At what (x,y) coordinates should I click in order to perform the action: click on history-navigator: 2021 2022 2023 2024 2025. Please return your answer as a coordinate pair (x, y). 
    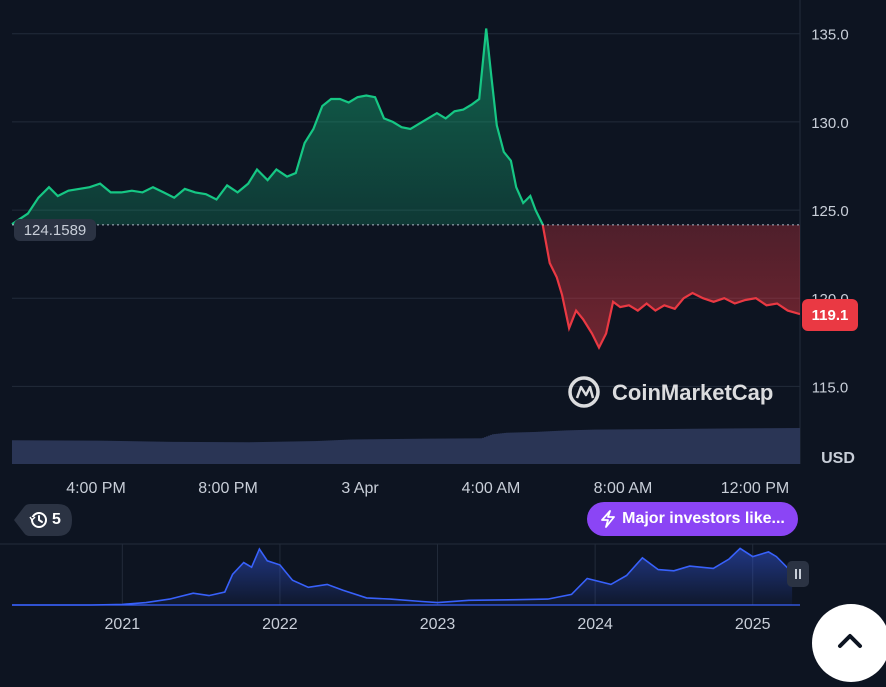
    Looking at the image, I should click on (443, 588).